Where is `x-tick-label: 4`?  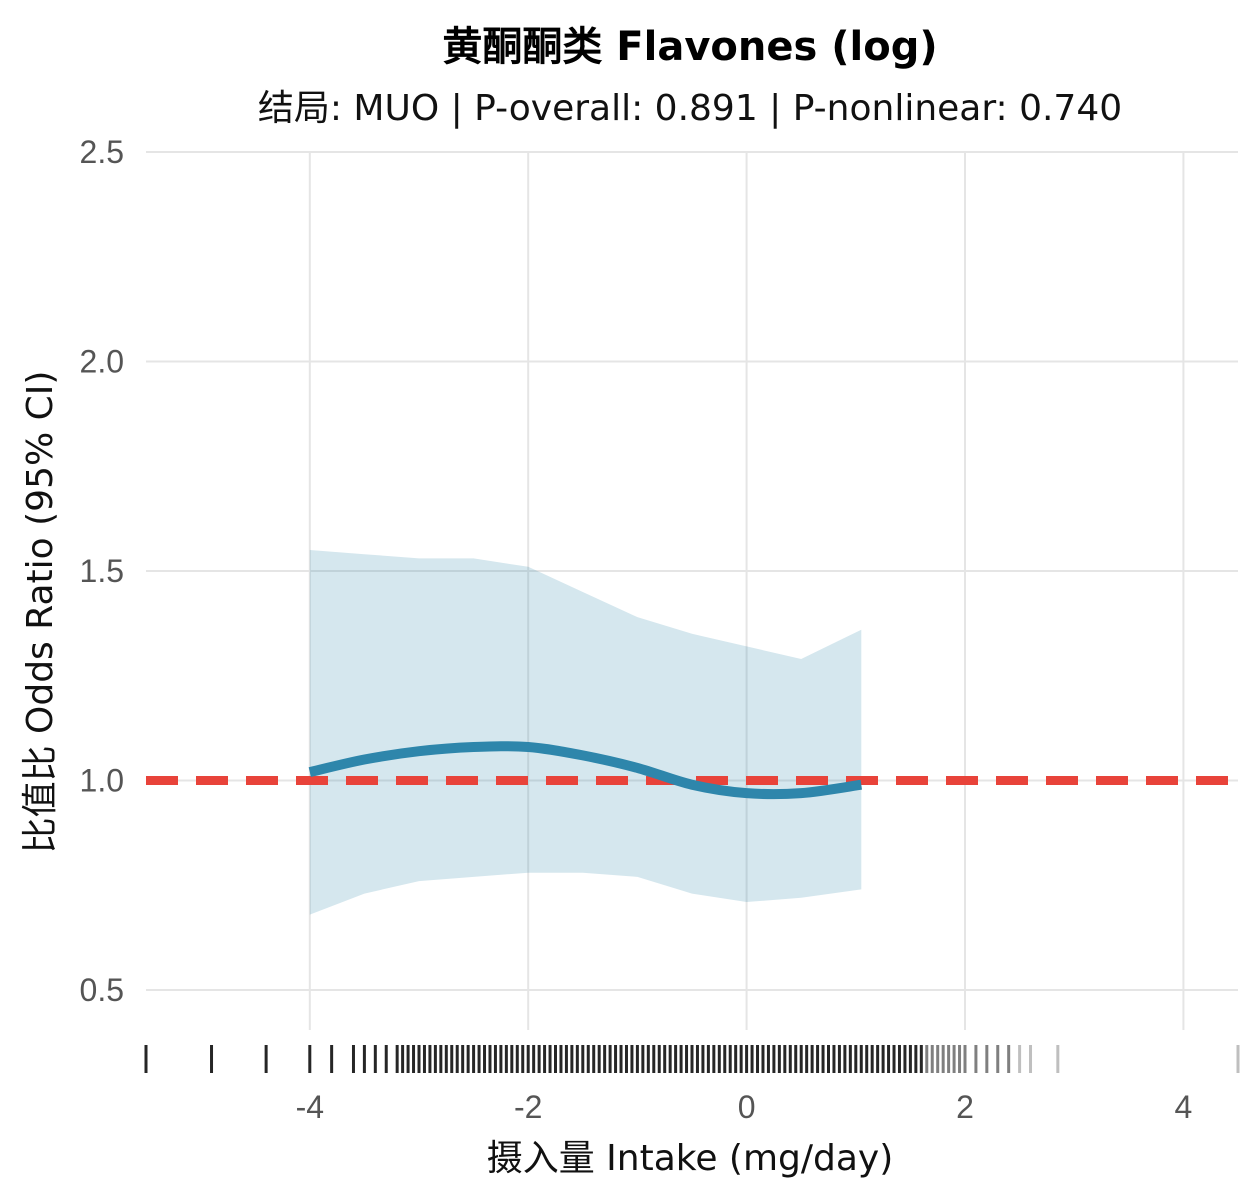 x-tick-label: 4 is located at coordinates (1184, 1107).